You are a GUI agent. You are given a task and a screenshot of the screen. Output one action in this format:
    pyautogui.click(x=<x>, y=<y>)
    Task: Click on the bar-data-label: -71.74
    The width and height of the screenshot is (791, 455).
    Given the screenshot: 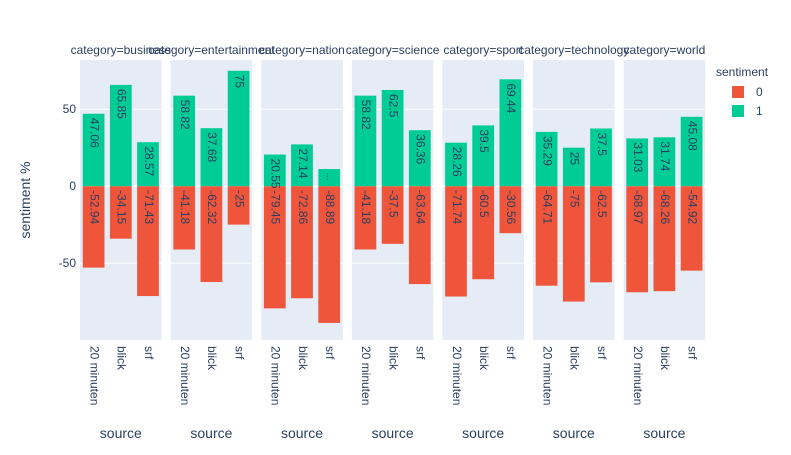 What is the action you would take?
    pyautogui.click(x=457, y=207)
    